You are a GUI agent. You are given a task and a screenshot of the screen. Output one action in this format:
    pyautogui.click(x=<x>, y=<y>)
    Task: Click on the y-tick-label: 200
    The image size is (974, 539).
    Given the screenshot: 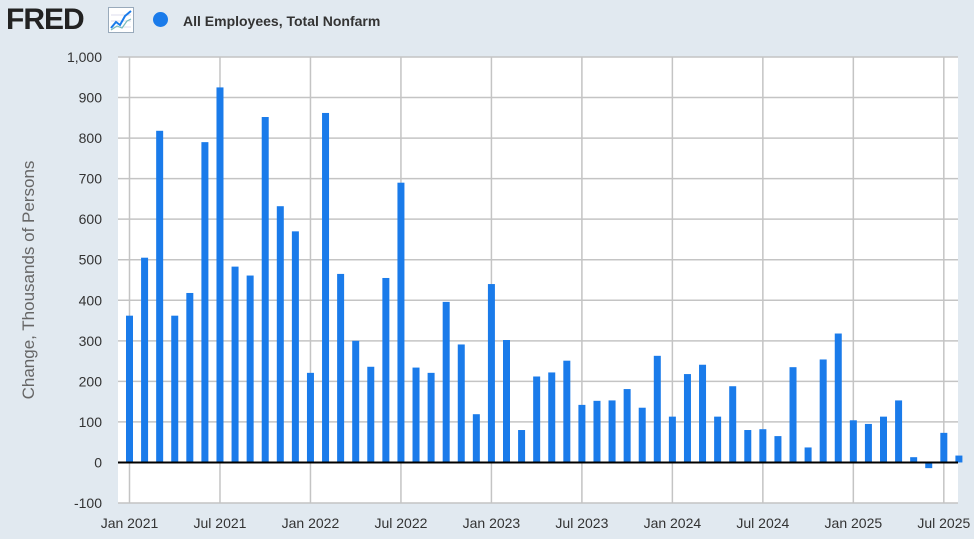 What is the action you would take?
    pyautogui.click(x=91, y=381)
    